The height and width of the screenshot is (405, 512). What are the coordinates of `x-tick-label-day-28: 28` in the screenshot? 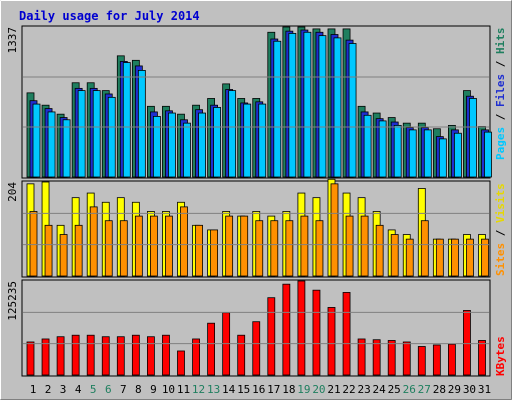 It's located at (439, 389).